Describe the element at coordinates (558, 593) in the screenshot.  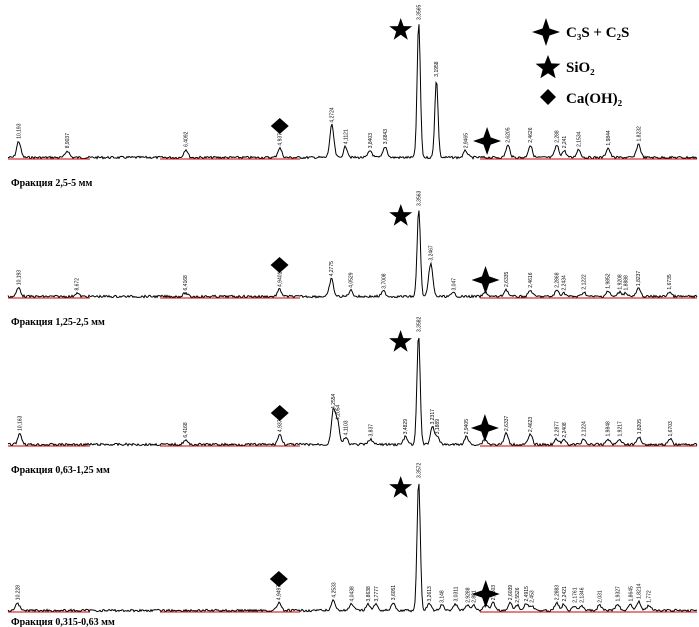
I see `peak-label: 2,2883` at that location.